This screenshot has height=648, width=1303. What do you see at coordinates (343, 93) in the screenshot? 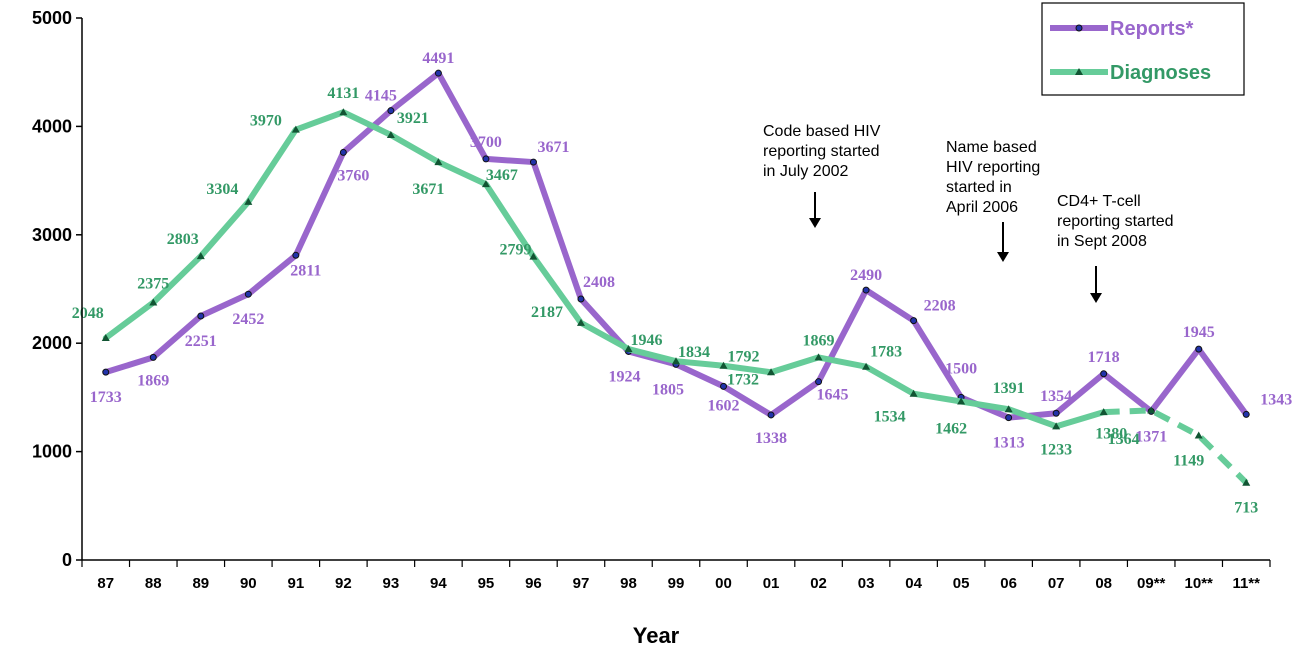
I see `diagnoses-data-label: 4131` at bounding box center [343, 93].